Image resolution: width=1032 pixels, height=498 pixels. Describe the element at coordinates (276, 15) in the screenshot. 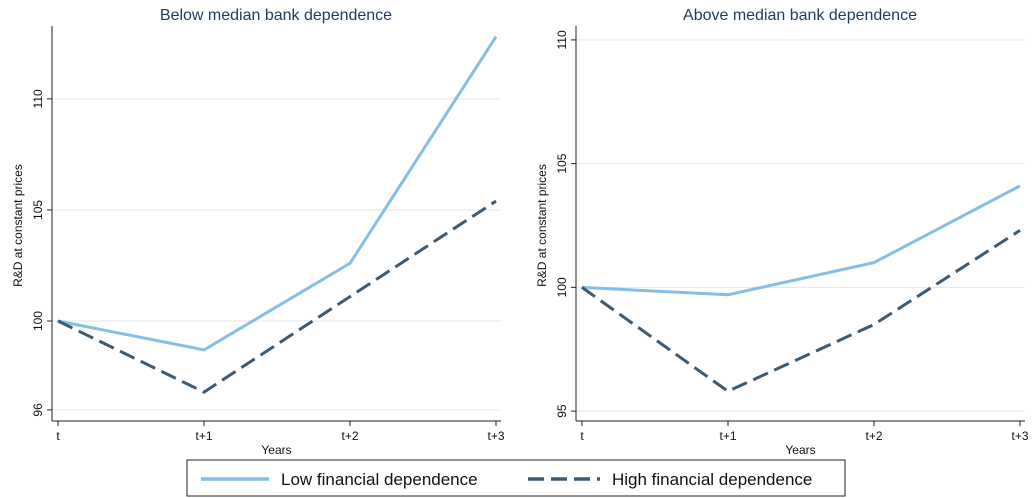

I see `panel-title: Below median bank dependence` at that location.